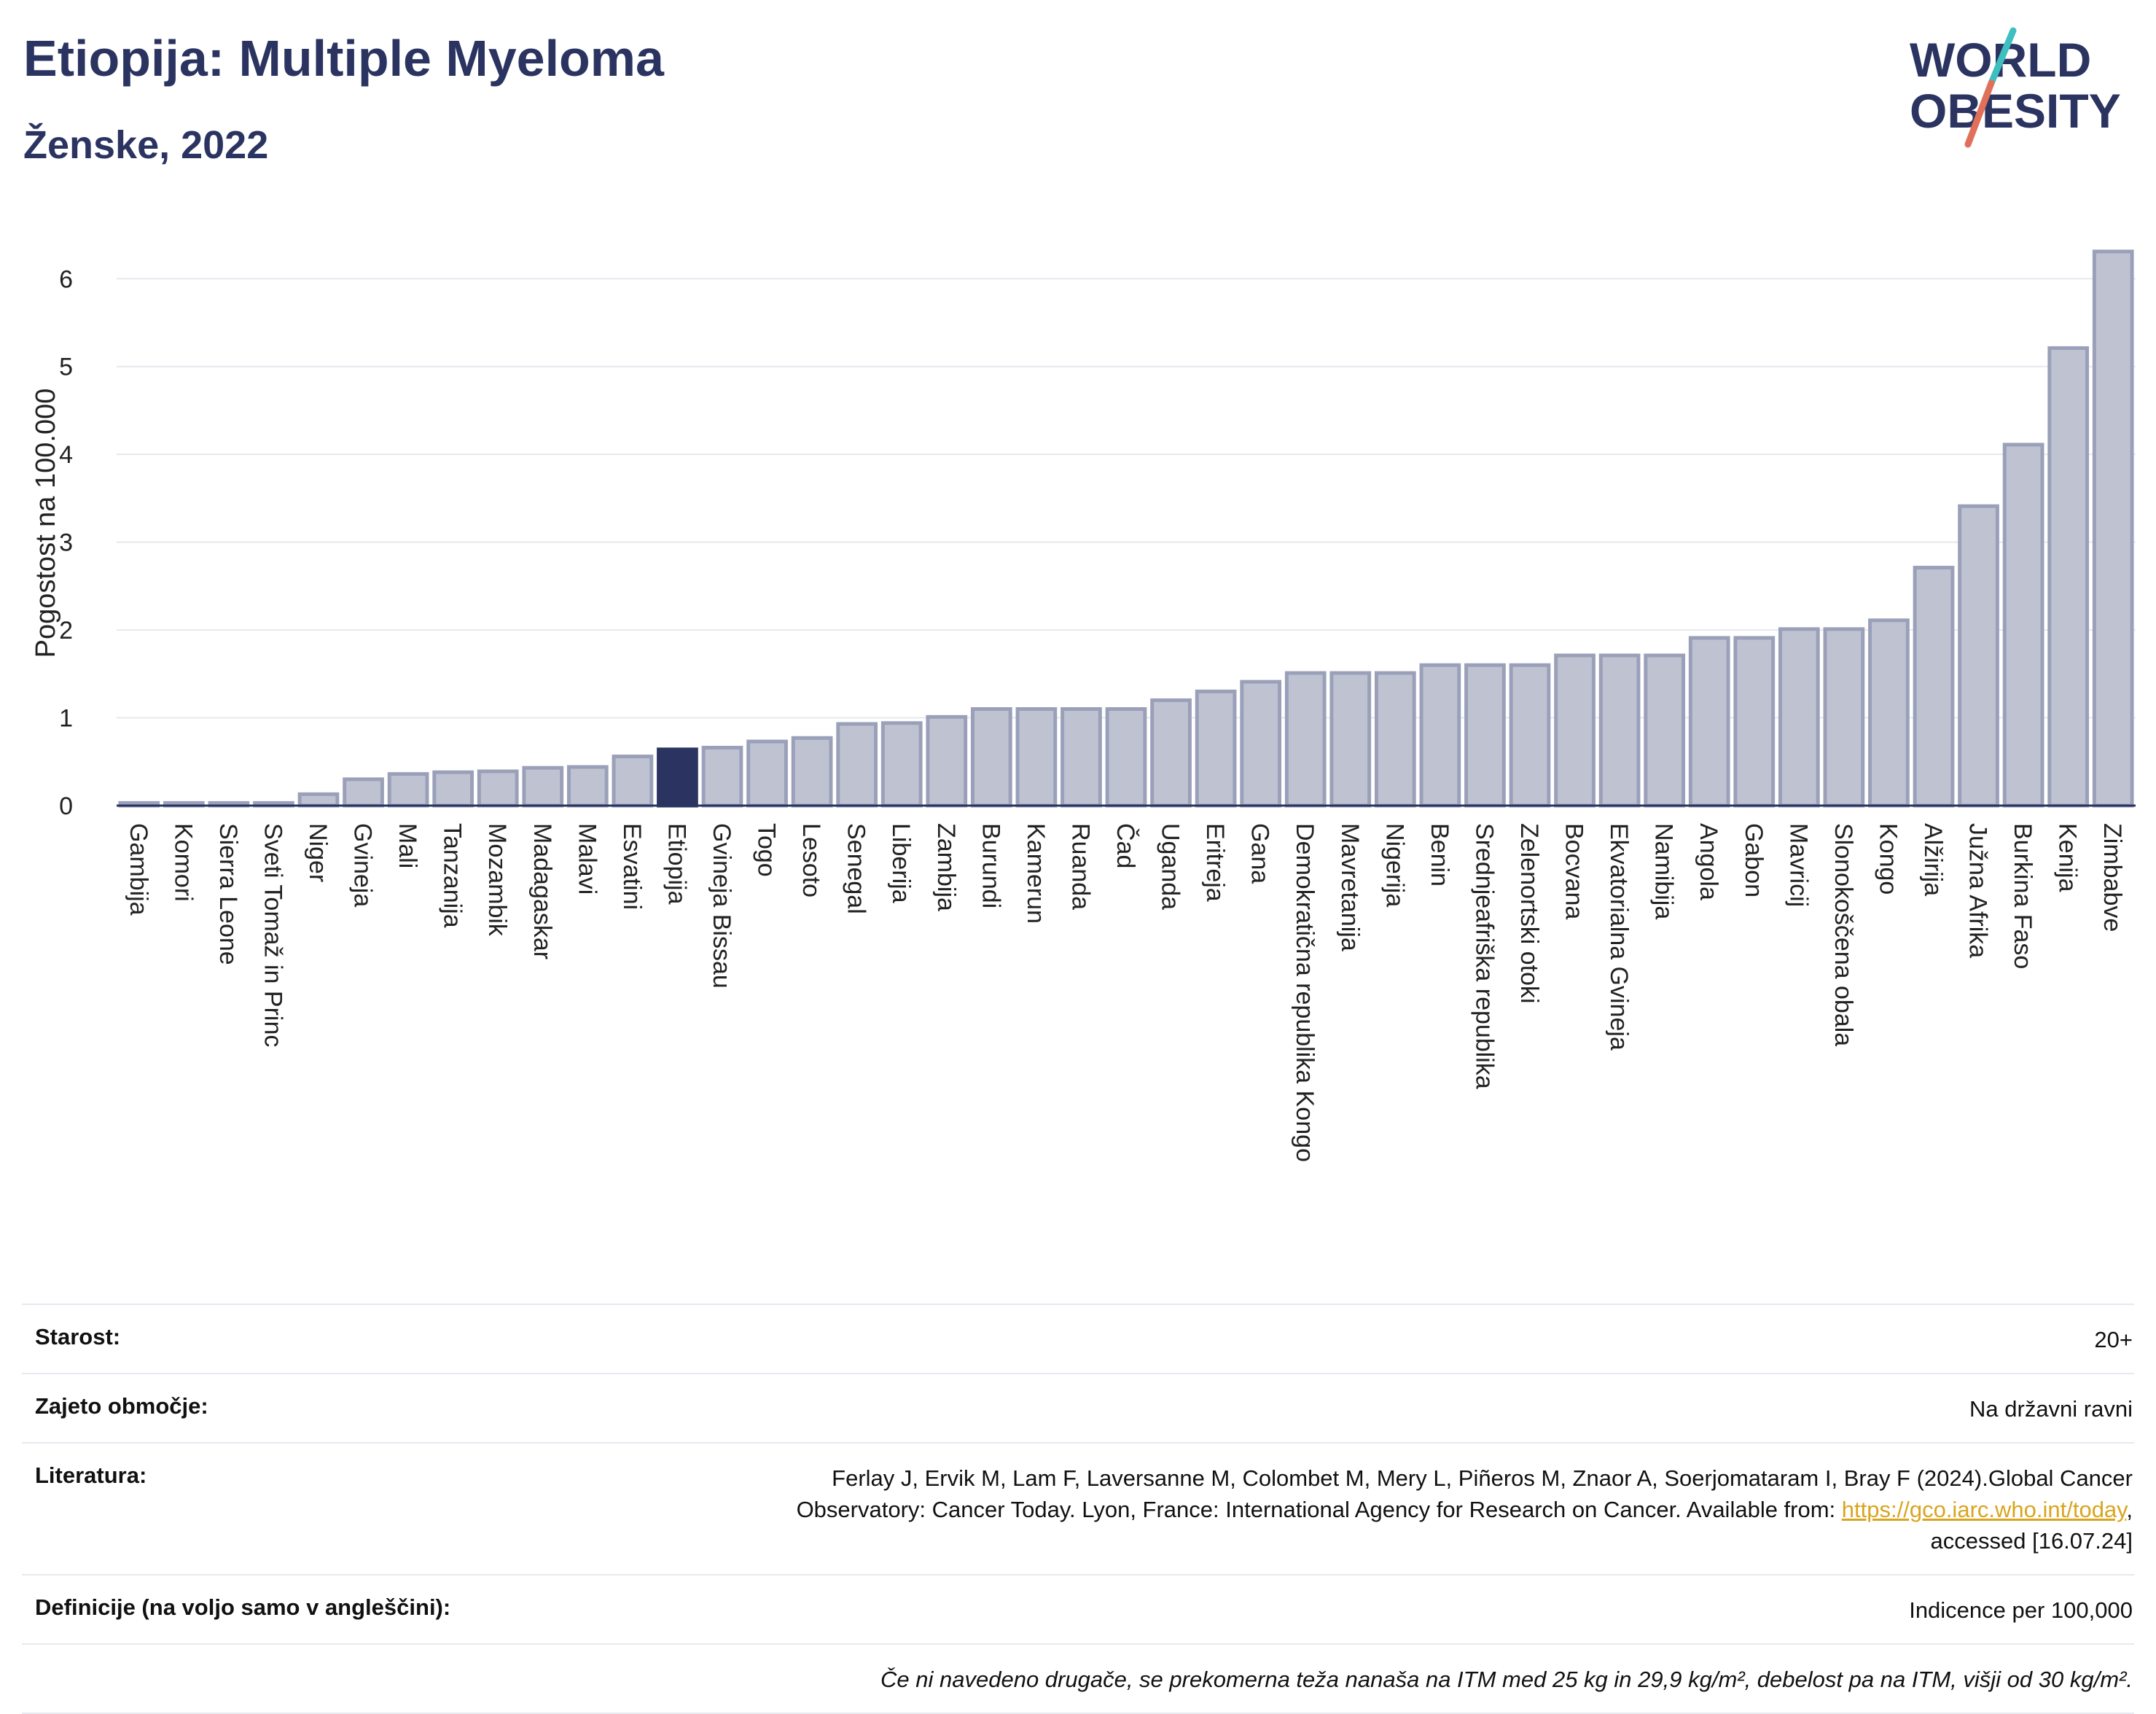 This screenshot has height=1714, width=2156. I want to click on x-tick-label: Burkina Faso, so click(2023, 896).